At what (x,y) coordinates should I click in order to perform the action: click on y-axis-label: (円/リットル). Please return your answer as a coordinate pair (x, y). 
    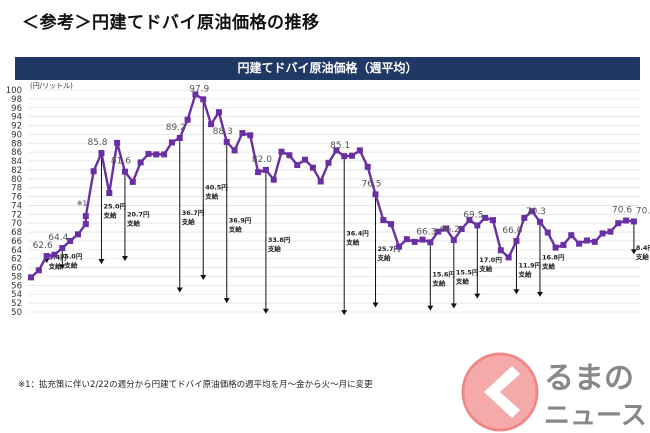
    Looking at the image, I should click on (51, 86).